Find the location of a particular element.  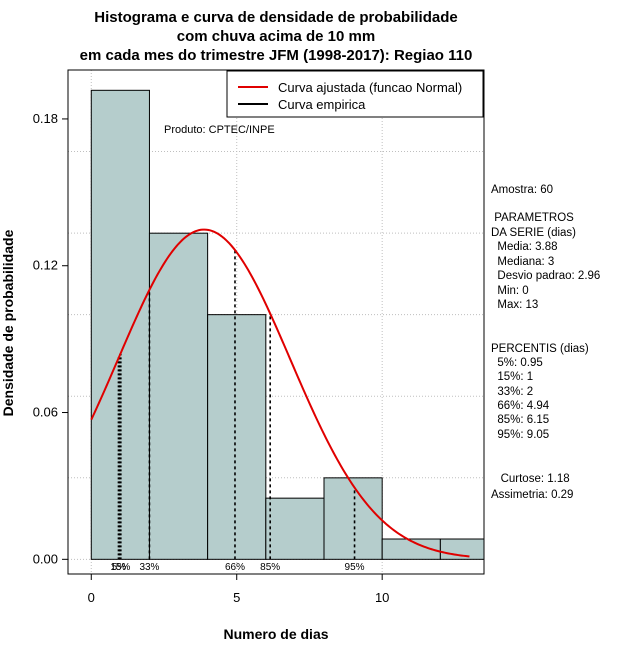

stats-line: Mediana: 3 is located at coordinates (522, 262).